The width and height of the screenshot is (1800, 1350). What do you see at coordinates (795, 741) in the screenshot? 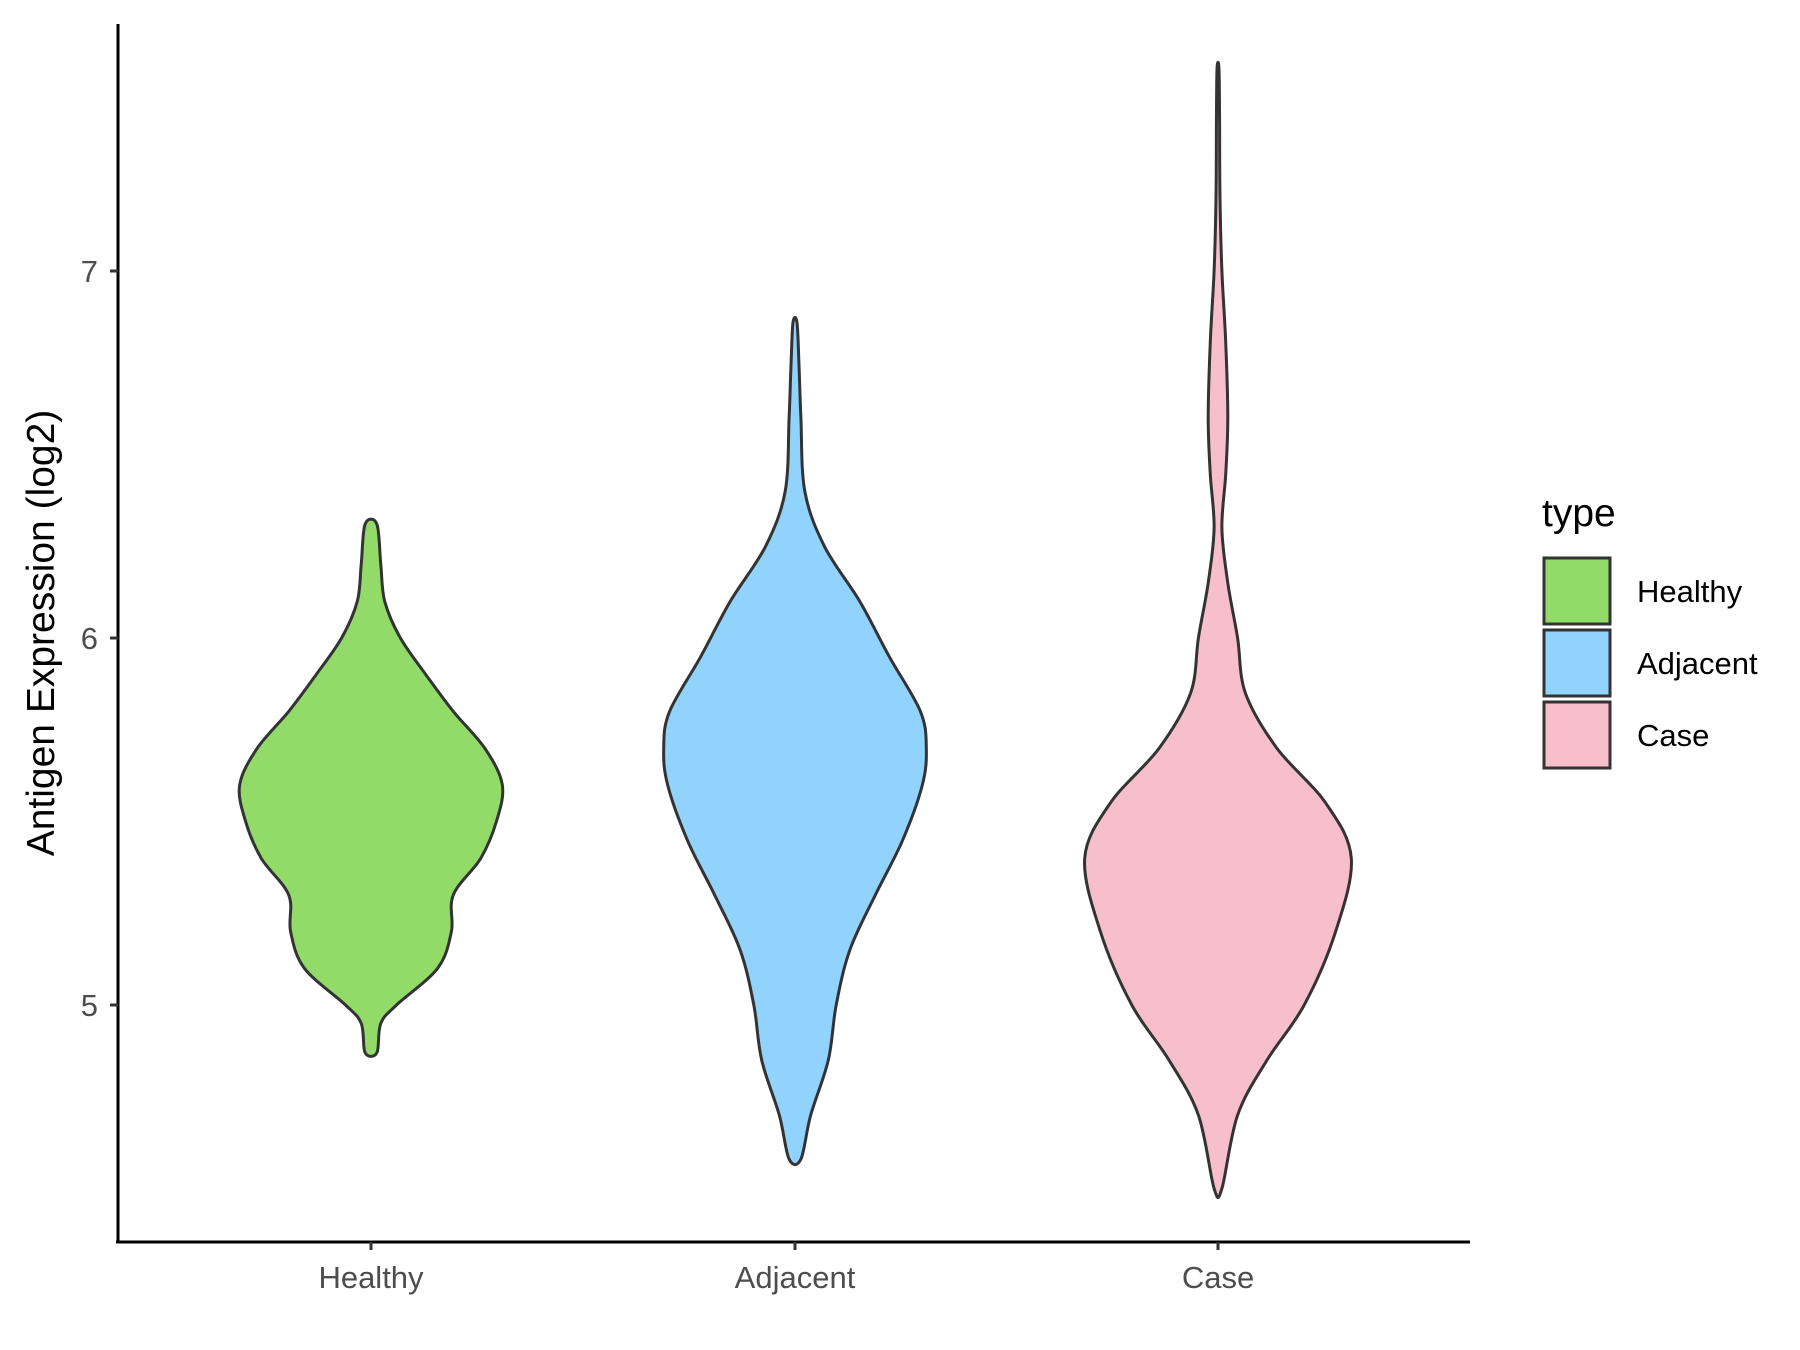
I see `violin-adjacent` at bounding box center [795, 741].